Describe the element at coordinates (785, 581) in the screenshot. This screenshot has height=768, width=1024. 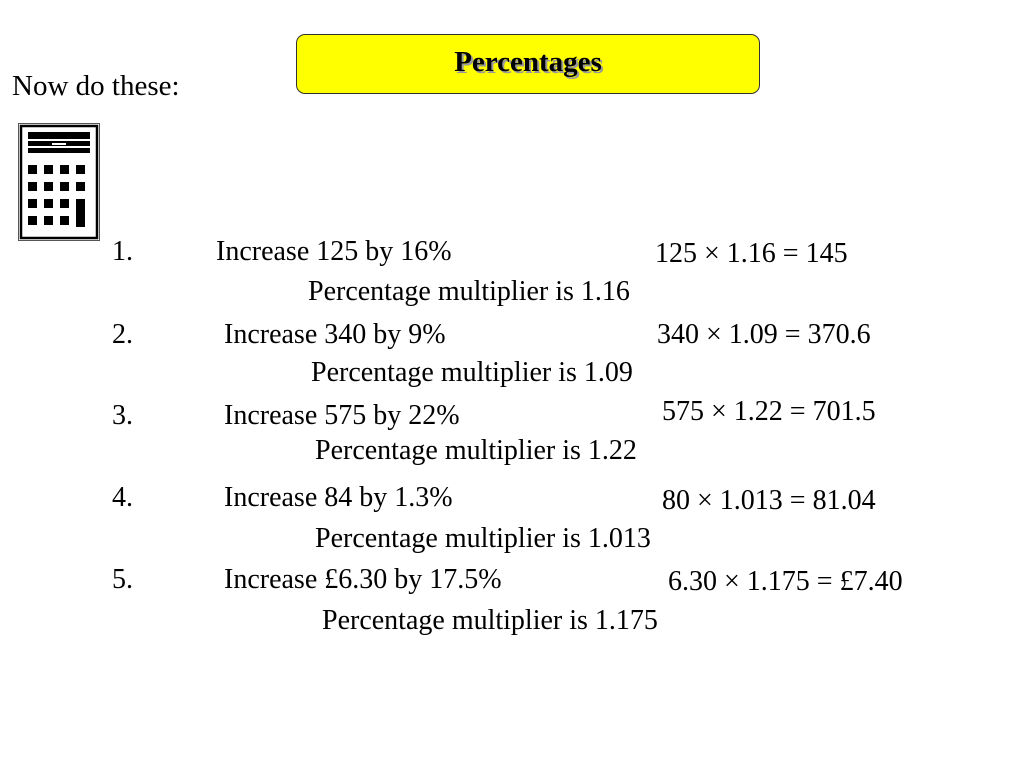
I see `question-5-answer: 6.30 × 1.175 = £7.40` at that location.